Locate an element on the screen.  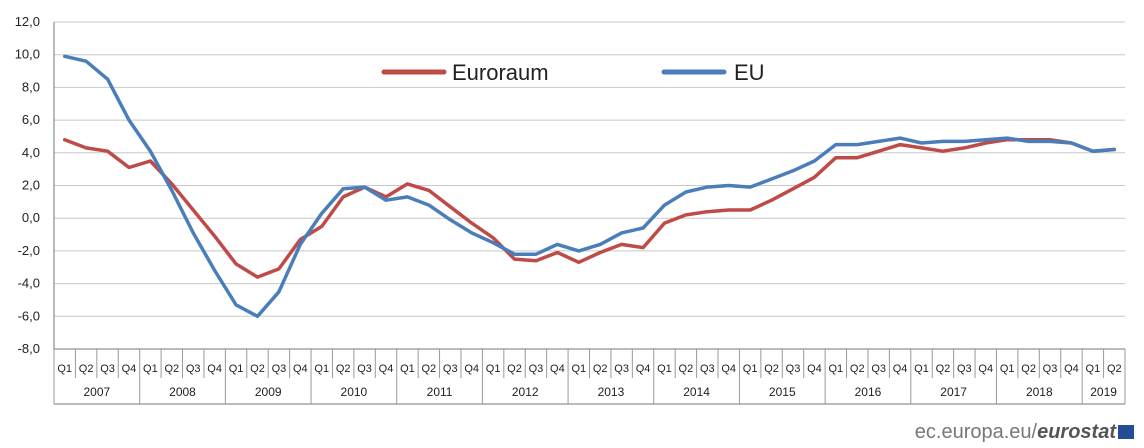
y-tick-label: 10,0 is located at coordinates (27, 54).